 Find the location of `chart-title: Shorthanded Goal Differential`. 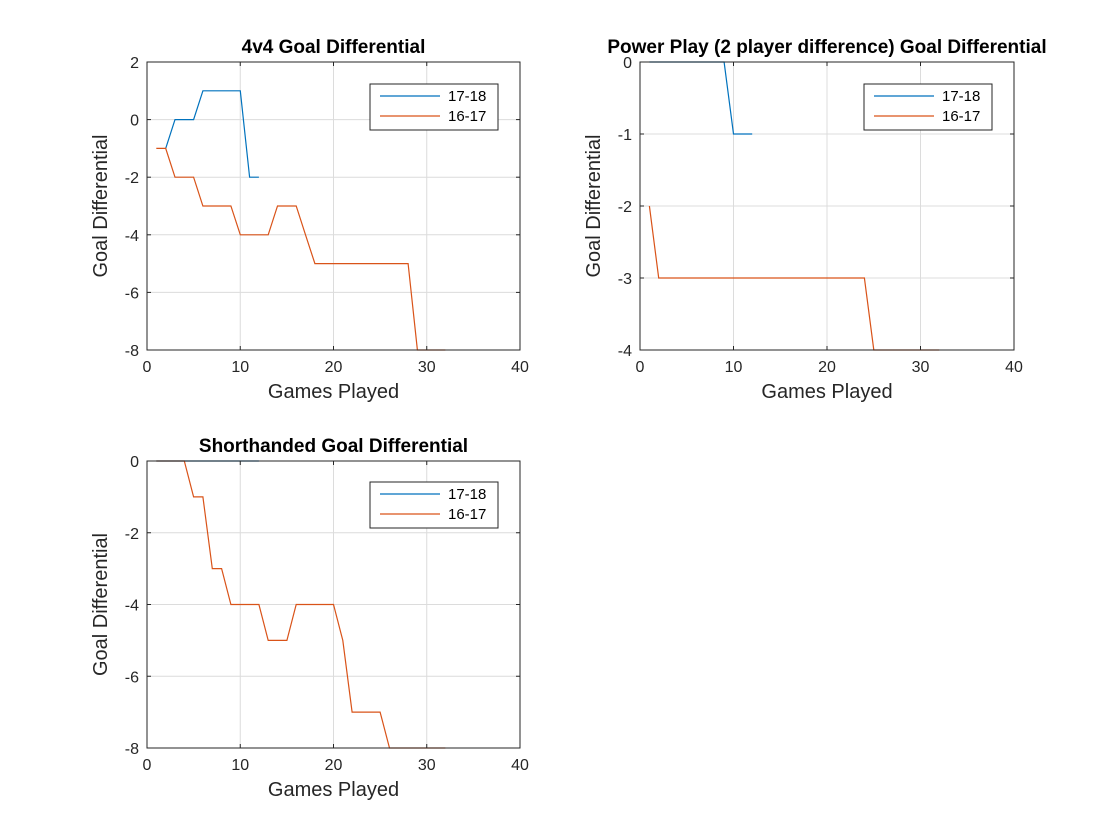

chart-title: Shorthanded Goal Differential is located at coordinates (333, 446).